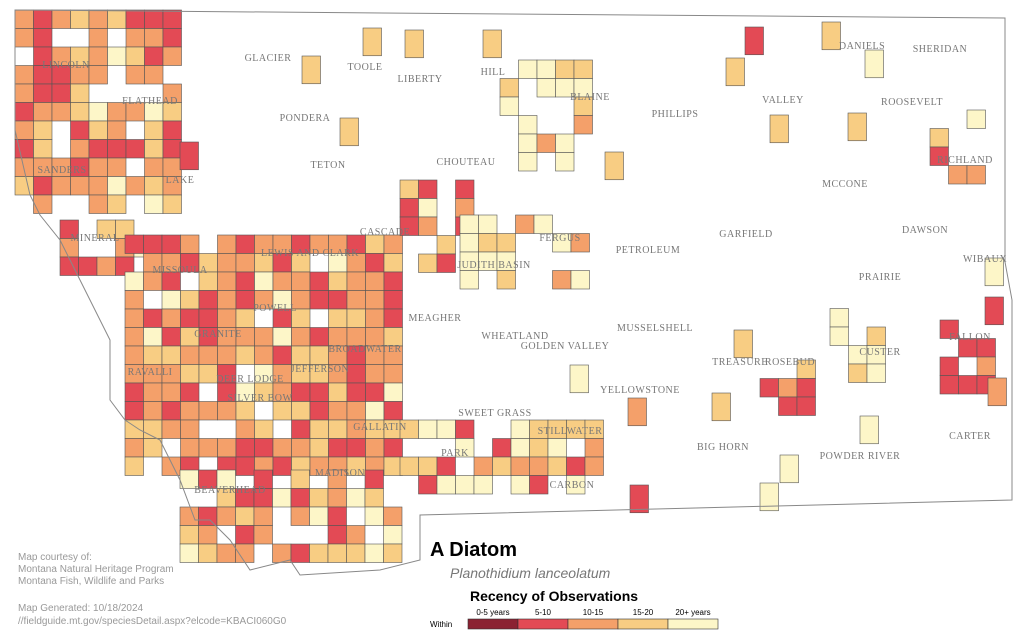 The width and height of the screenshot is (1024, 631). I want to click on county-label: LIBERTY, so click(419, 79).